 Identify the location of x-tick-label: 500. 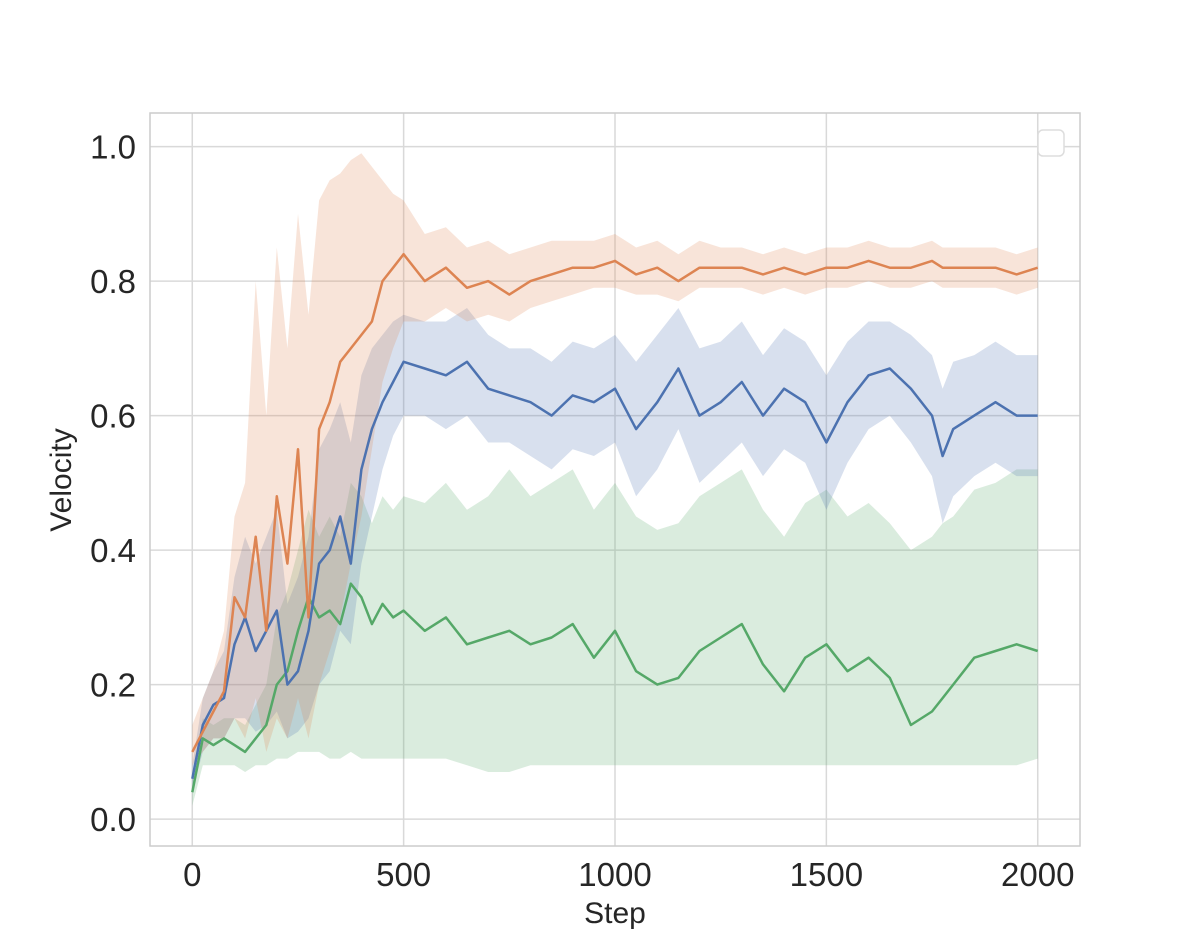
(403, 874).